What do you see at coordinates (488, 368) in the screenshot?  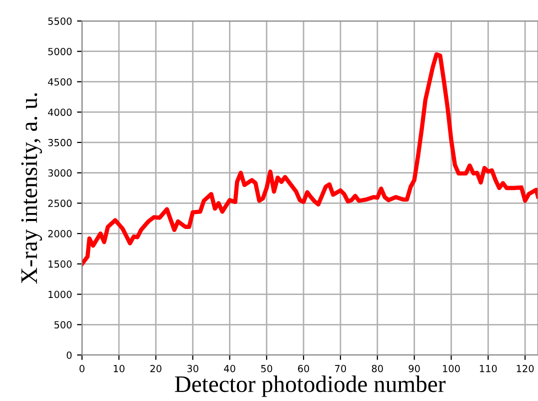 I see `x-tick-label: 110` at bounding box center [488, 368].